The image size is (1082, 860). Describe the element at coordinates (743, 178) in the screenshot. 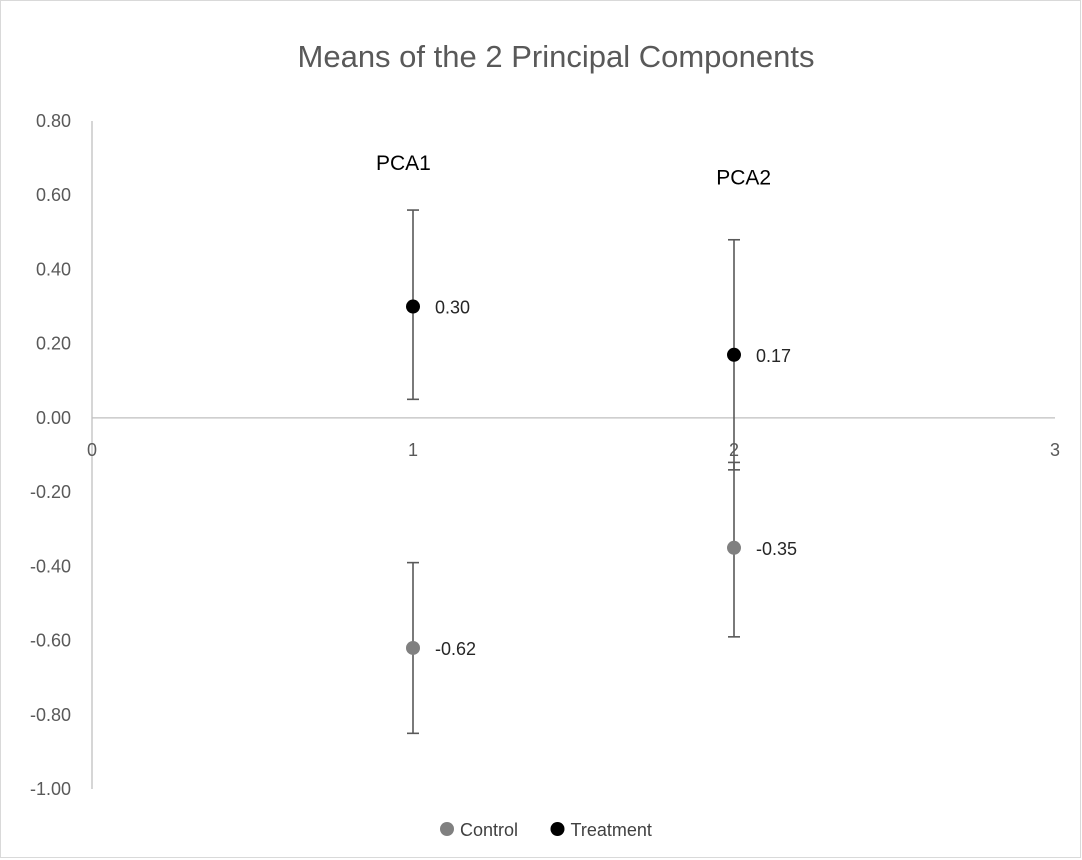

I see `annotation-label: PCA2` at that location.